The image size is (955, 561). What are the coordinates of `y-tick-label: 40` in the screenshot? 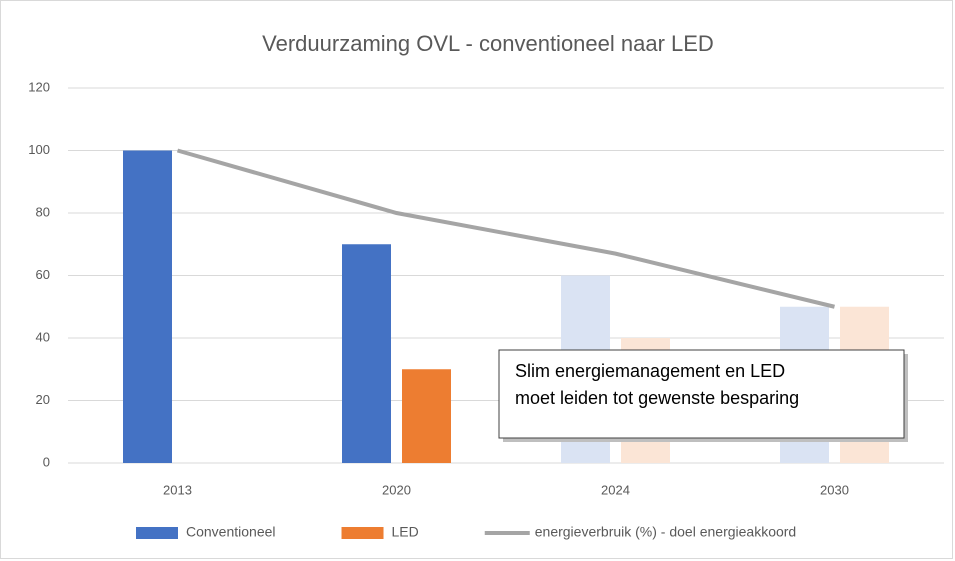 It's located at (43, 336).